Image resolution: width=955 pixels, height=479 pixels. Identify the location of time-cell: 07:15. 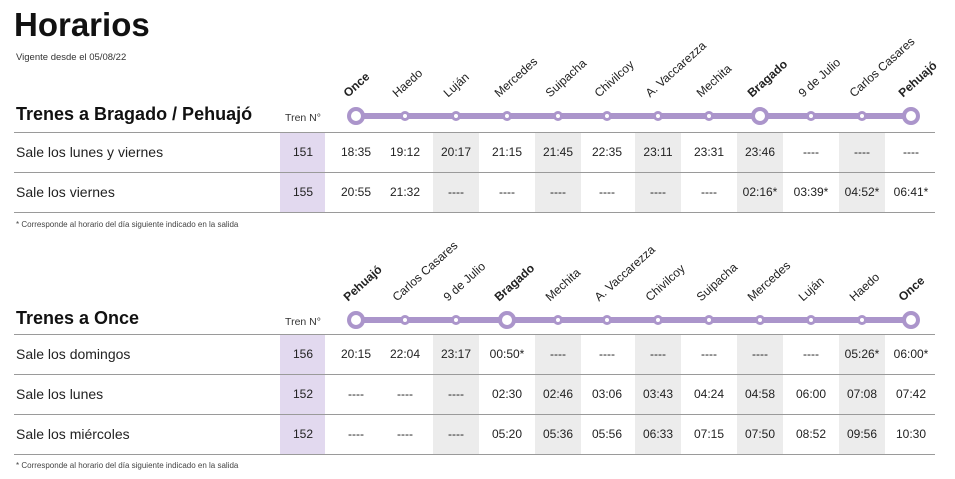
(709, 434).